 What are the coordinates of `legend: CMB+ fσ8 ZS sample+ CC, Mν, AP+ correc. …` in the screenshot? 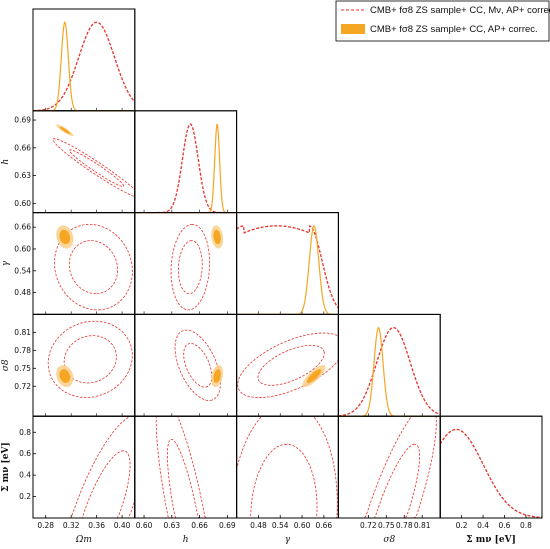 It's located at (442, 21).